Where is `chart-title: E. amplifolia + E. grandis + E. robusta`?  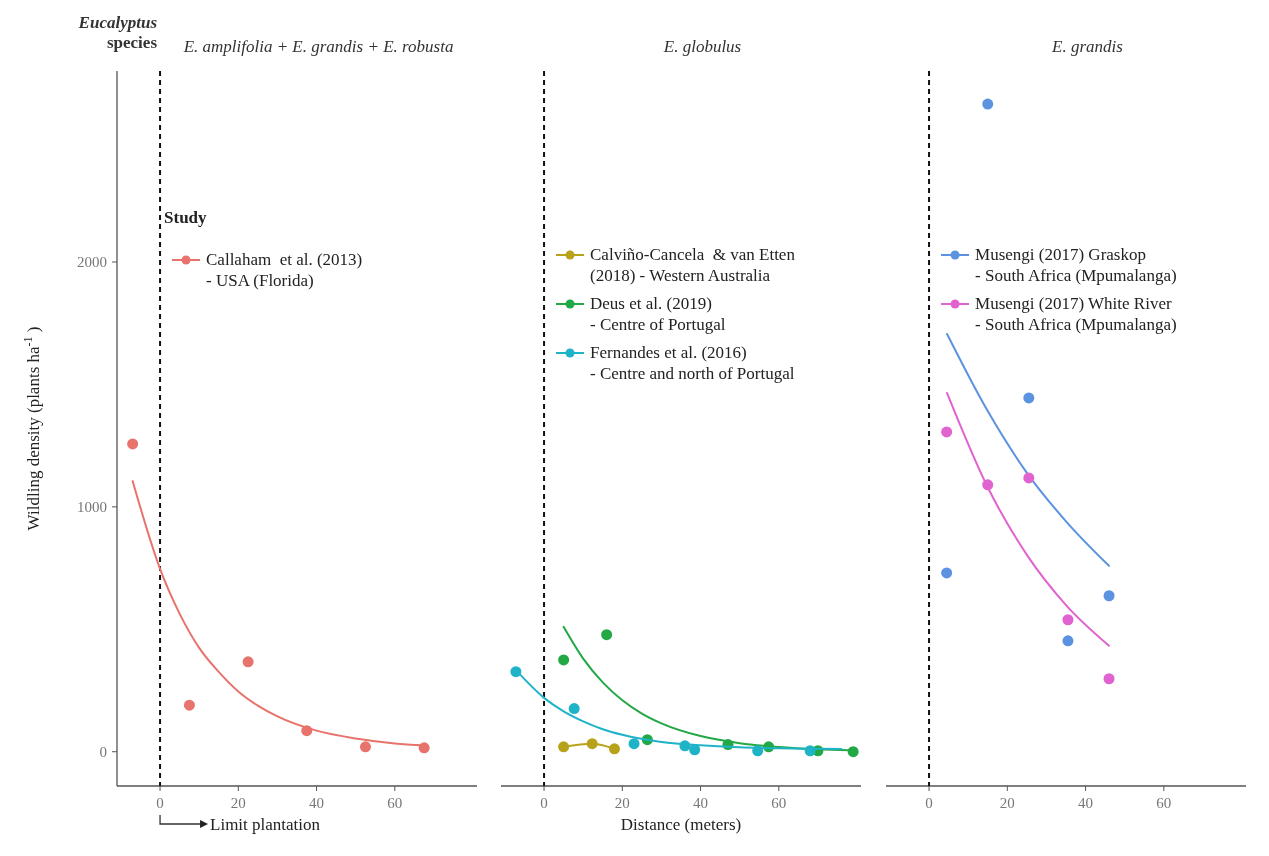
chart-title: E. amplifolia + E. grandis + E. robusta is located at coordinates (318, 46).